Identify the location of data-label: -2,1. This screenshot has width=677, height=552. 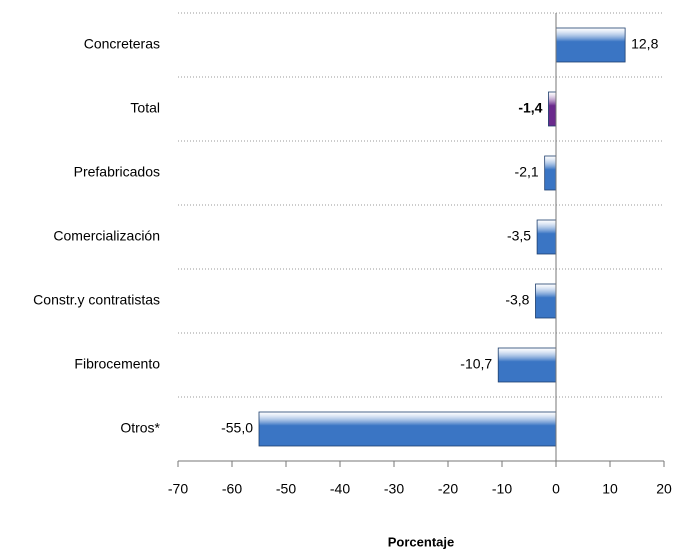
(527, 172).